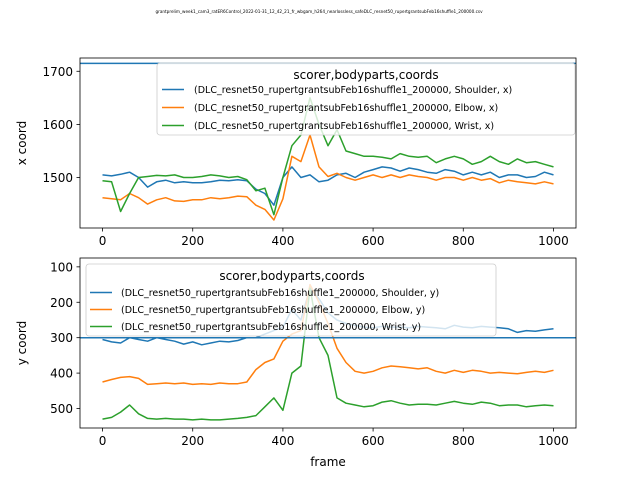 The width and height of the screenshot is (640, 480). I want to click on y-tick-label: 500, so click(61, 409).